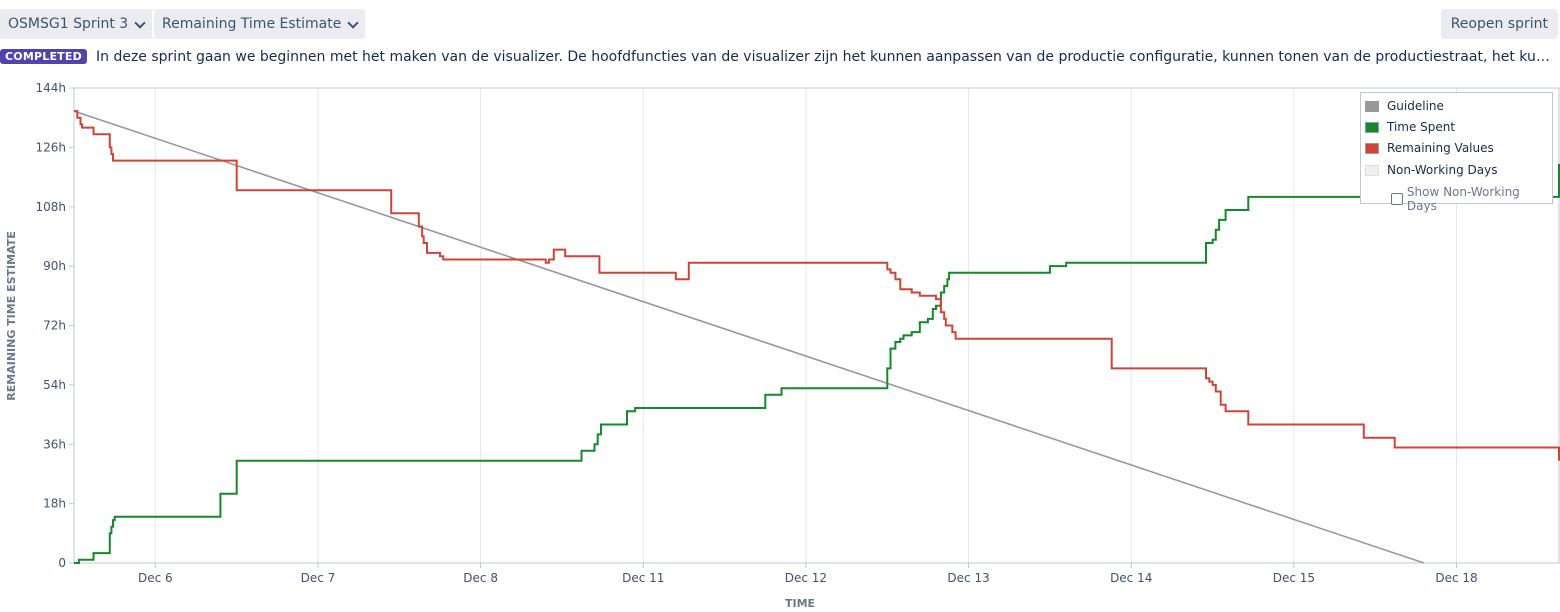 This screenshot has width=1560, height=612. What do you see at coordinates (54, 504) in the screenshot?
I see `y-tick-label: 18h` at bounding box center [54, 504].